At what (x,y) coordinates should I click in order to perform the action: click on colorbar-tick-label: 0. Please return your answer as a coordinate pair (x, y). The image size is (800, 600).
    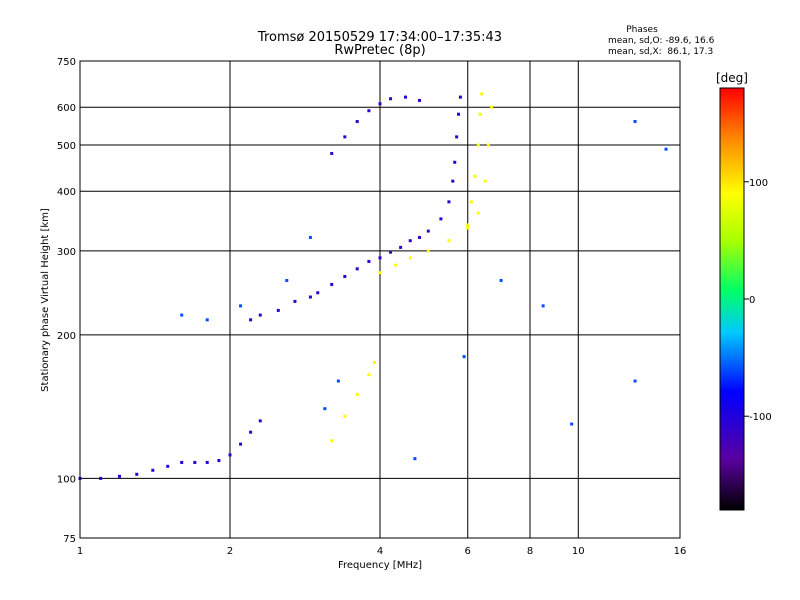
    Looking at the image, I should click on (752, 300).